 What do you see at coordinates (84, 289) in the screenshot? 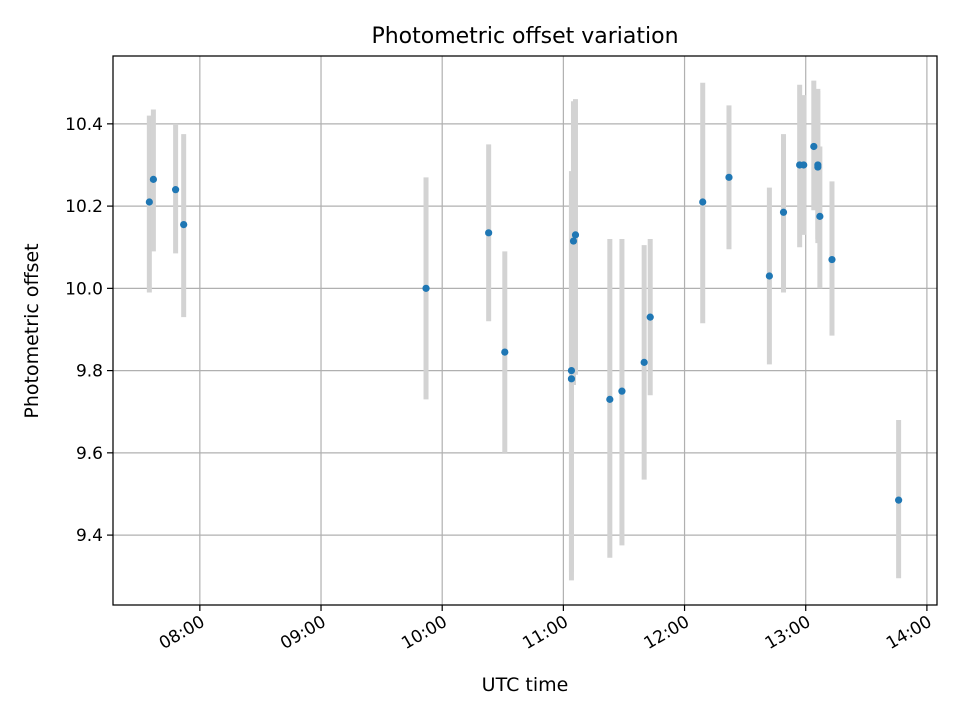
I see `y-tick-label: 10.0` at bounding box center [84, 289].